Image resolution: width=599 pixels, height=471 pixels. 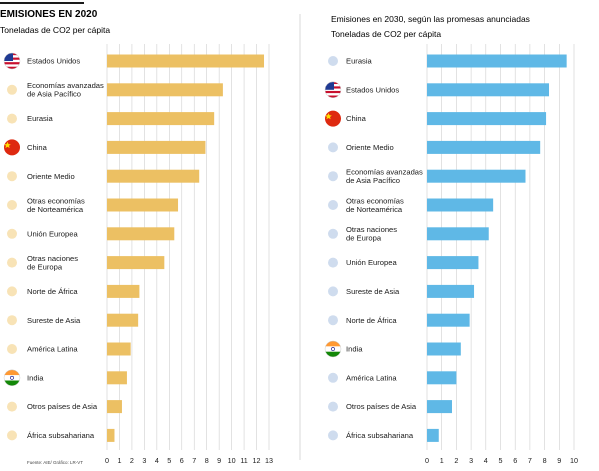 I want to click on x-tick-label: 13, so click(x=269, y=460).